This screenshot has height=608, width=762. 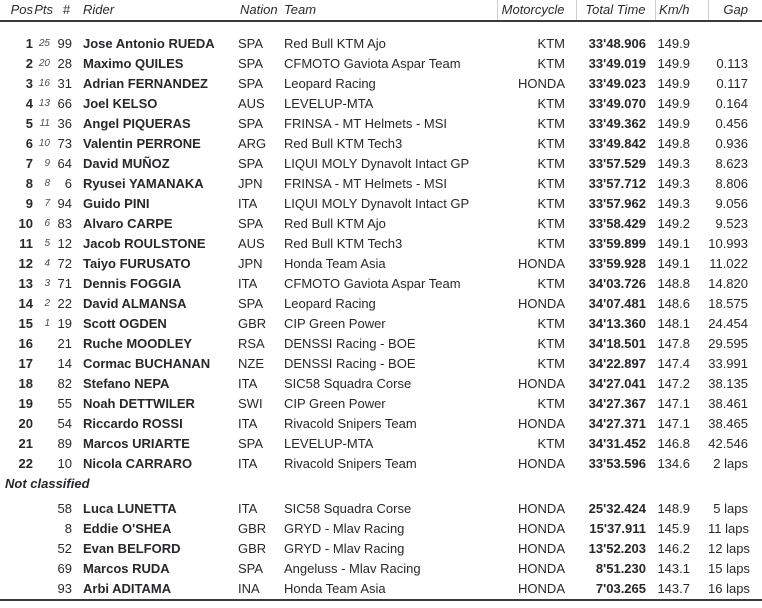 I want to click on points-cell: 5, so click(x=47, y=243).